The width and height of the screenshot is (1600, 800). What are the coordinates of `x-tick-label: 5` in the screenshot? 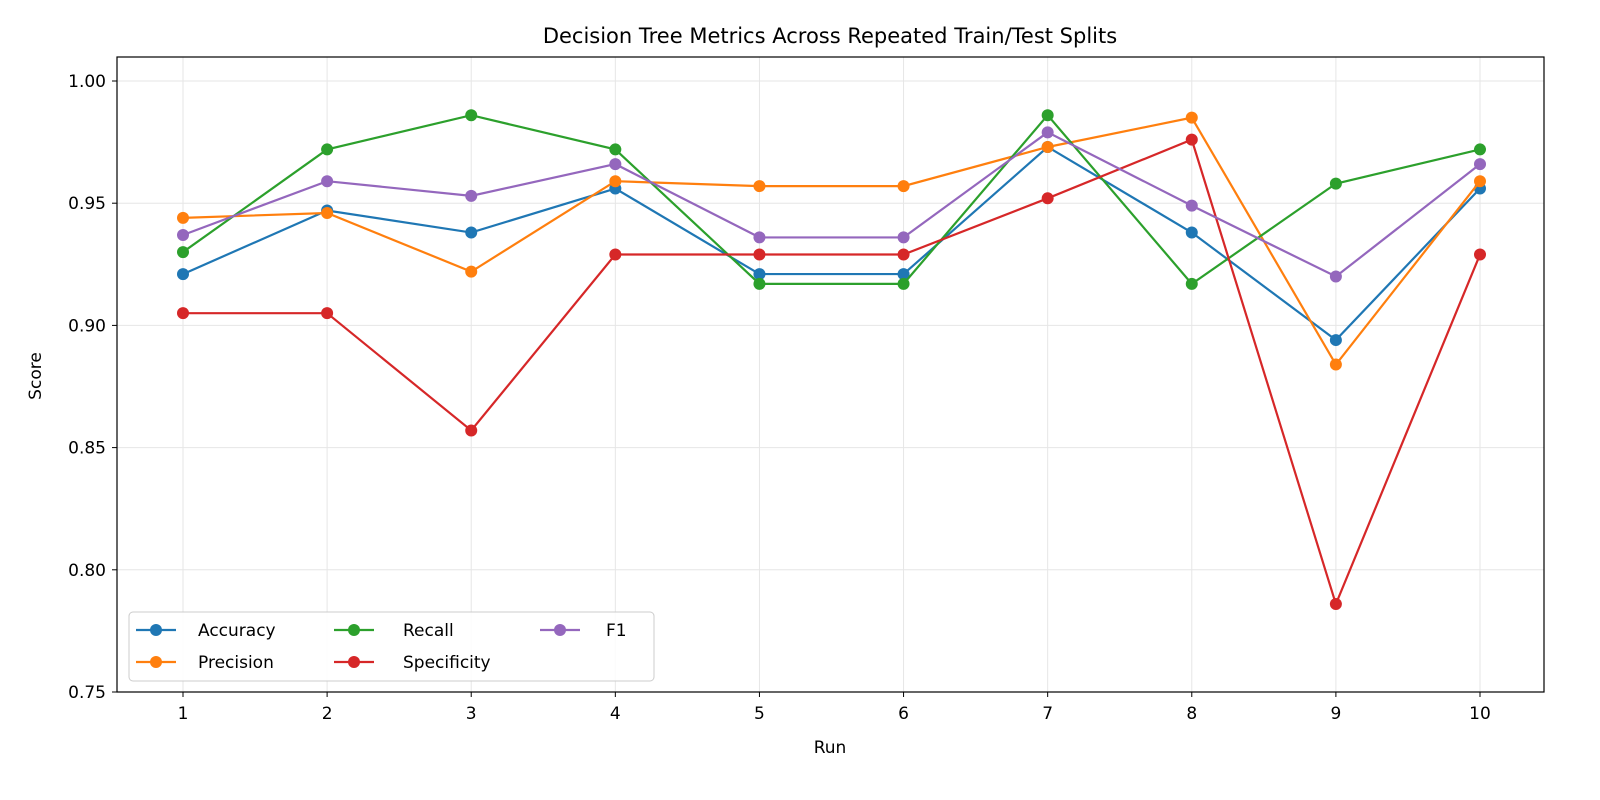 It's located at (759, 714).